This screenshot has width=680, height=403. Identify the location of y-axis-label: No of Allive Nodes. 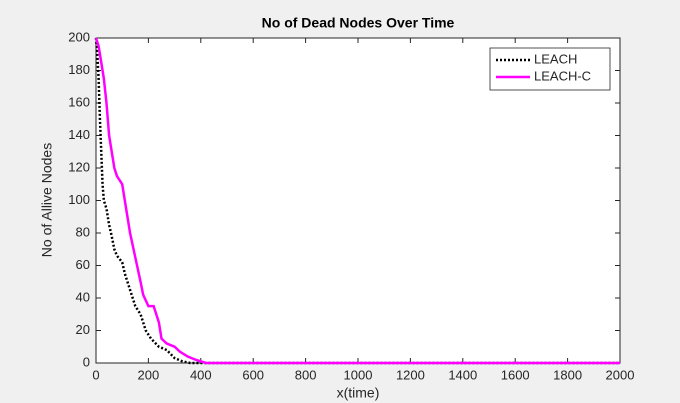
(47, 200).